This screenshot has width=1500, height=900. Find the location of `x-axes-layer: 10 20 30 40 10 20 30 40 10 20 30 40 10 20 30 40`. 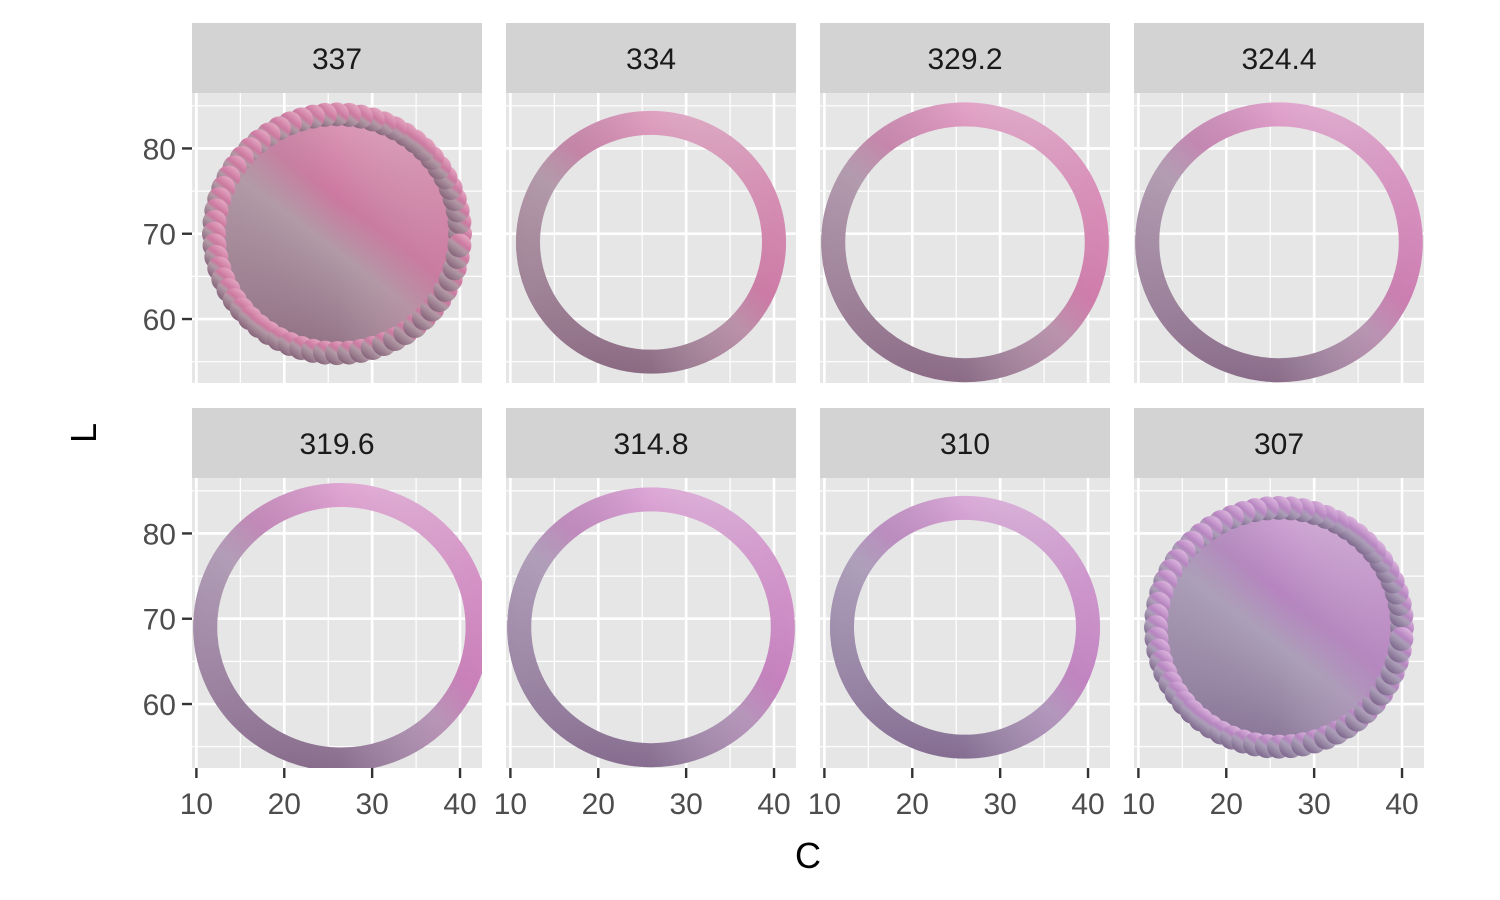

x-axes-layer: 10 20 30 40 10 20 30 40 10 20 30 40 10 20 30 40 is located at coordinates (799, 794).